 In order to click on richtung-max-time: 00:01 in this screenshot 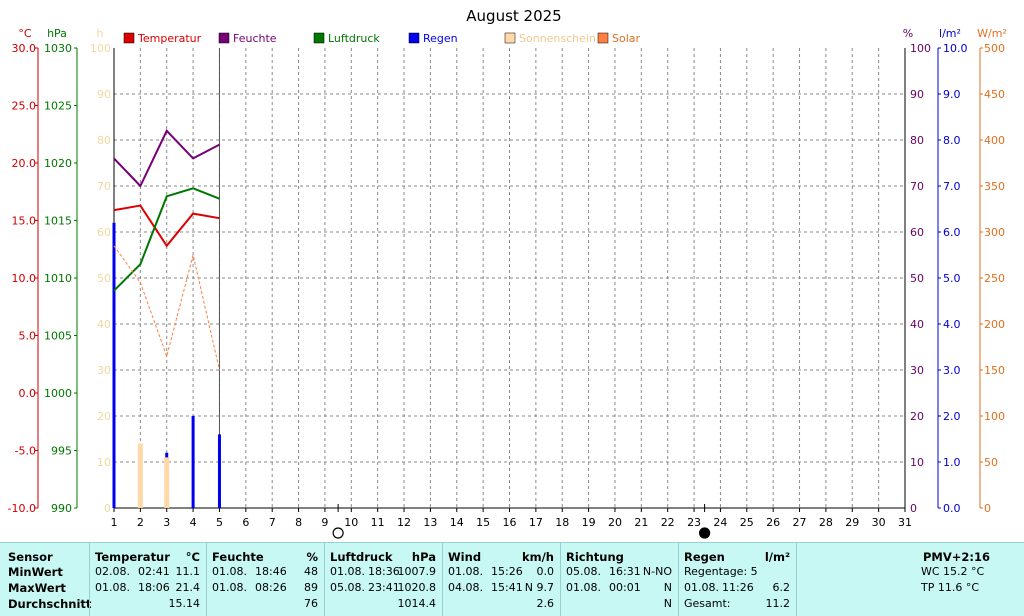, I will do `click(625, 587)`.